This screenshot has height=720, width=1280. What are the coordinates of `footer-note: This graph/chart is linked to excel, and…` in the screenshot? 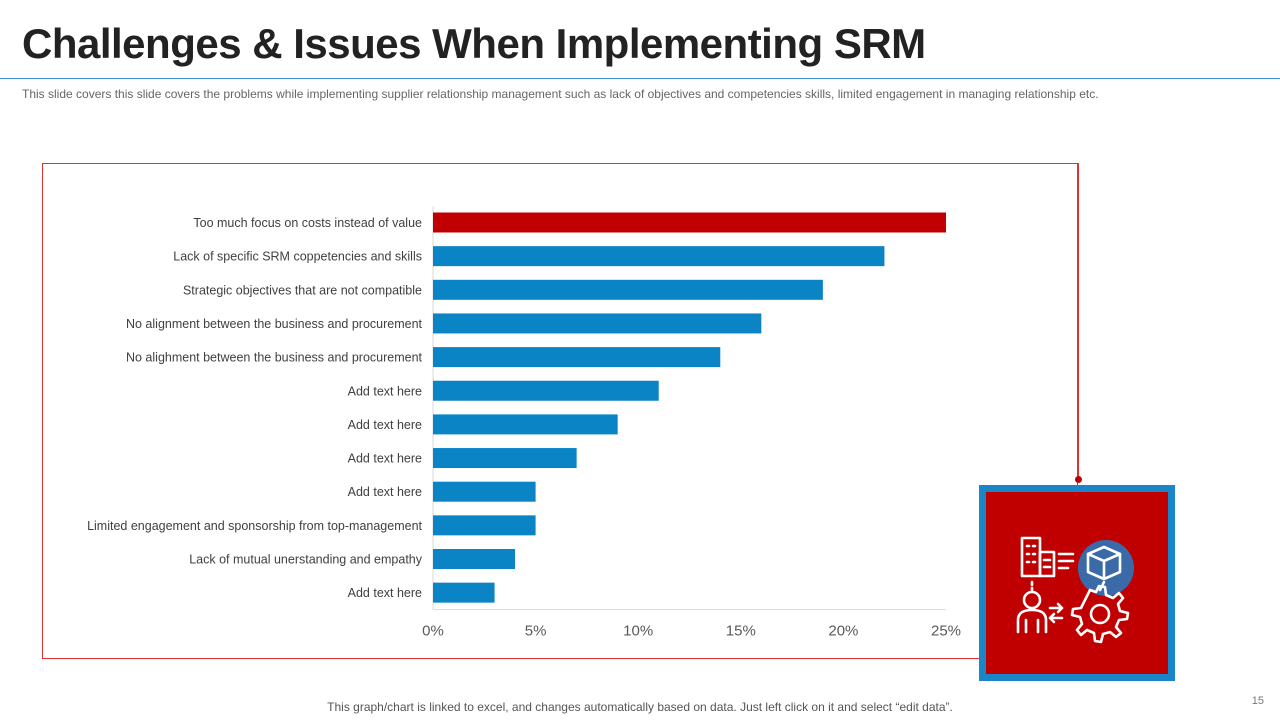 It's located at (640, 707).